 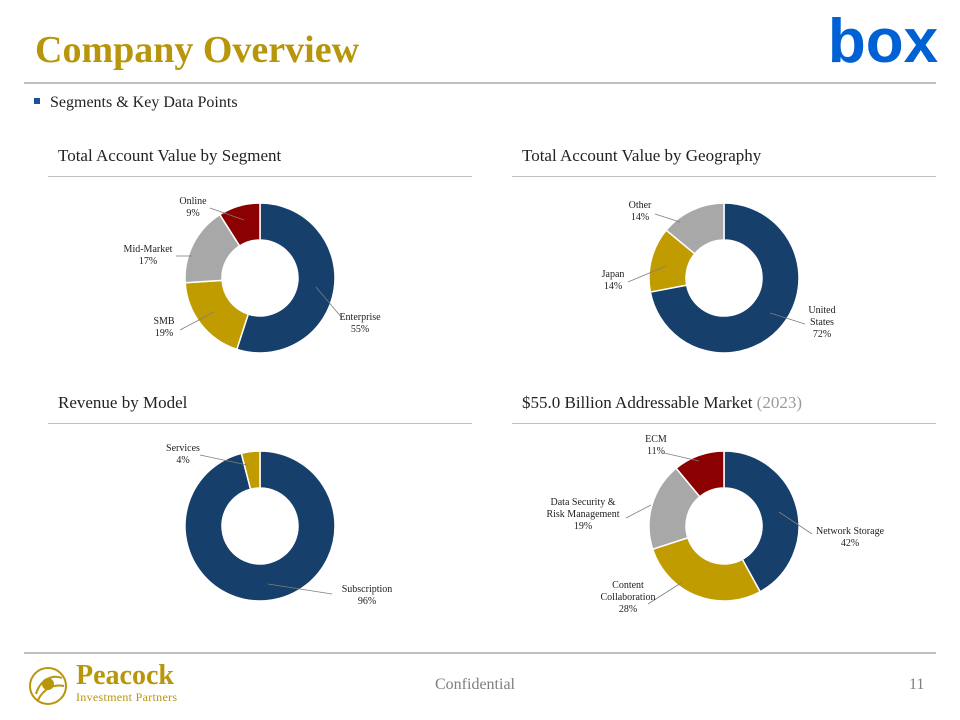 I want to click on slice-label-name: Online, so click(x=193, y=201).